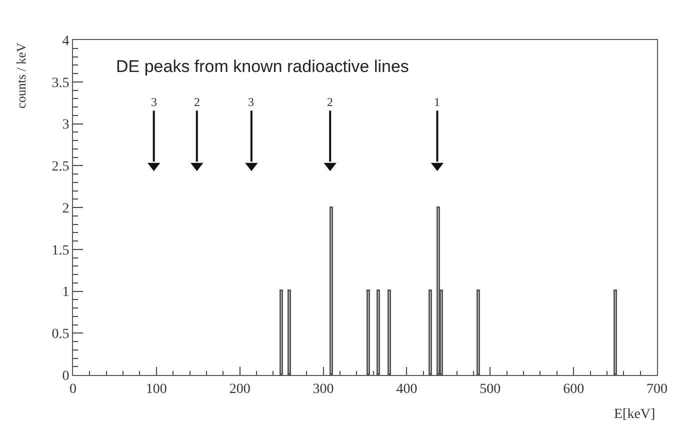 The width and height of the screenshot is (680, 437). Describe the element at coordinates (61, 167) in the screenshot. I see `y-tick-label: 2.5` at that location.